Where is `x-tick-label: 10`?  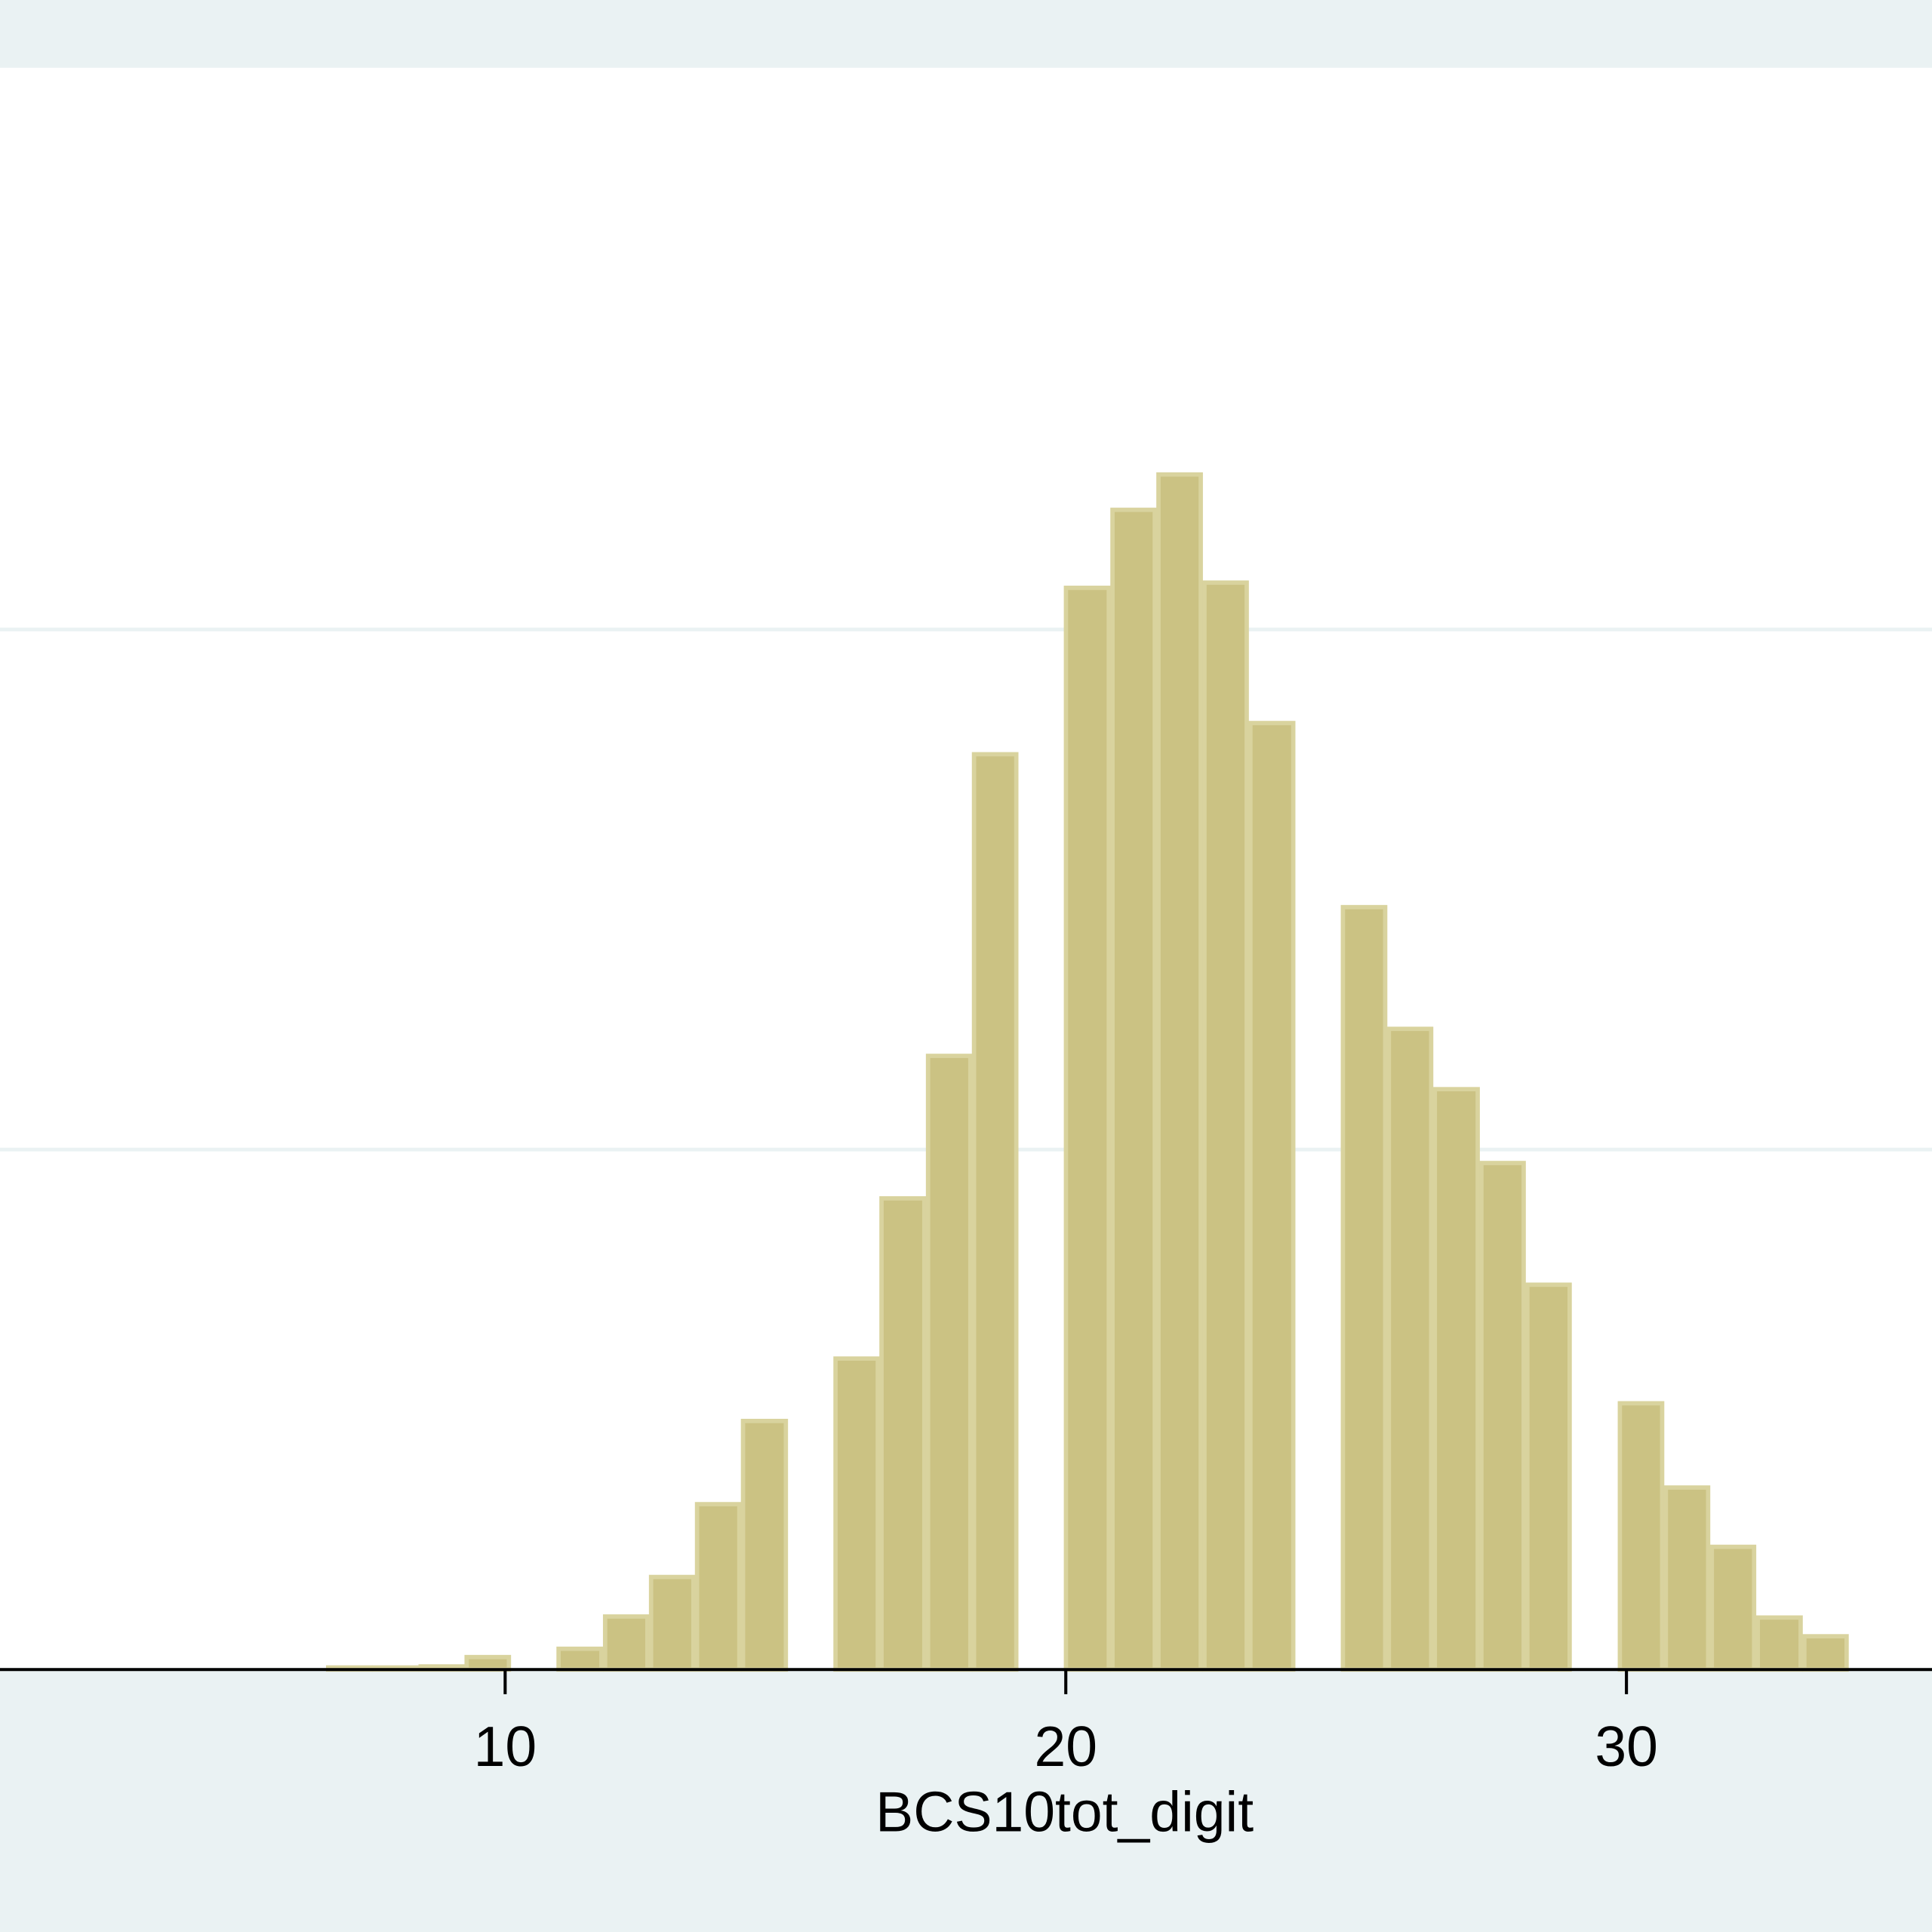 x-tick-label: 10 is located at coordinates (505, 1746).